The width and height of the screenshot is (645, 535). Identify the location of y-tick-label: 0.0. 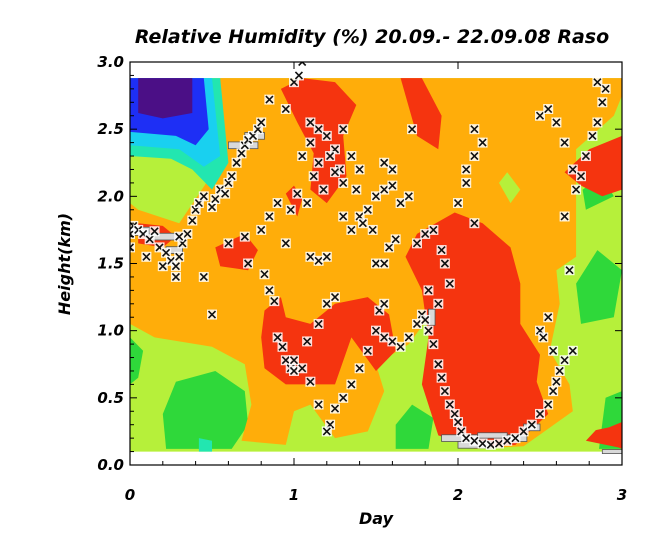
(110, 465).